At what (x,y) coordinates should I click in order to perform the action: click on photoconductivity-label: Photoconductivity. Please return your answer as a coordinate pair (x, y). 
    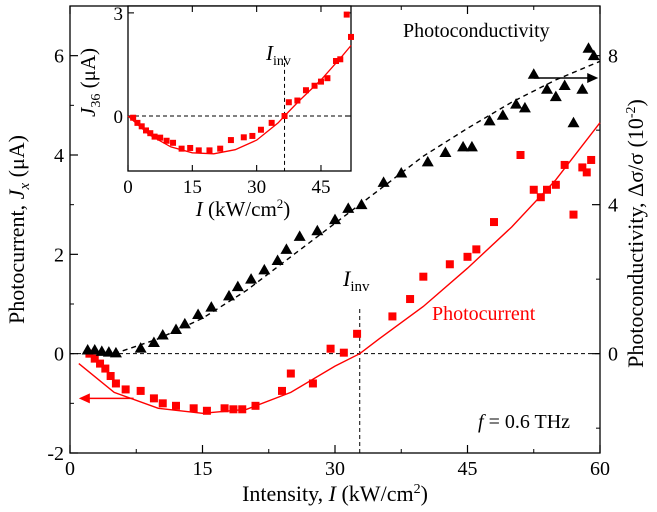
    Looking at the image, I should click on (476, 31).